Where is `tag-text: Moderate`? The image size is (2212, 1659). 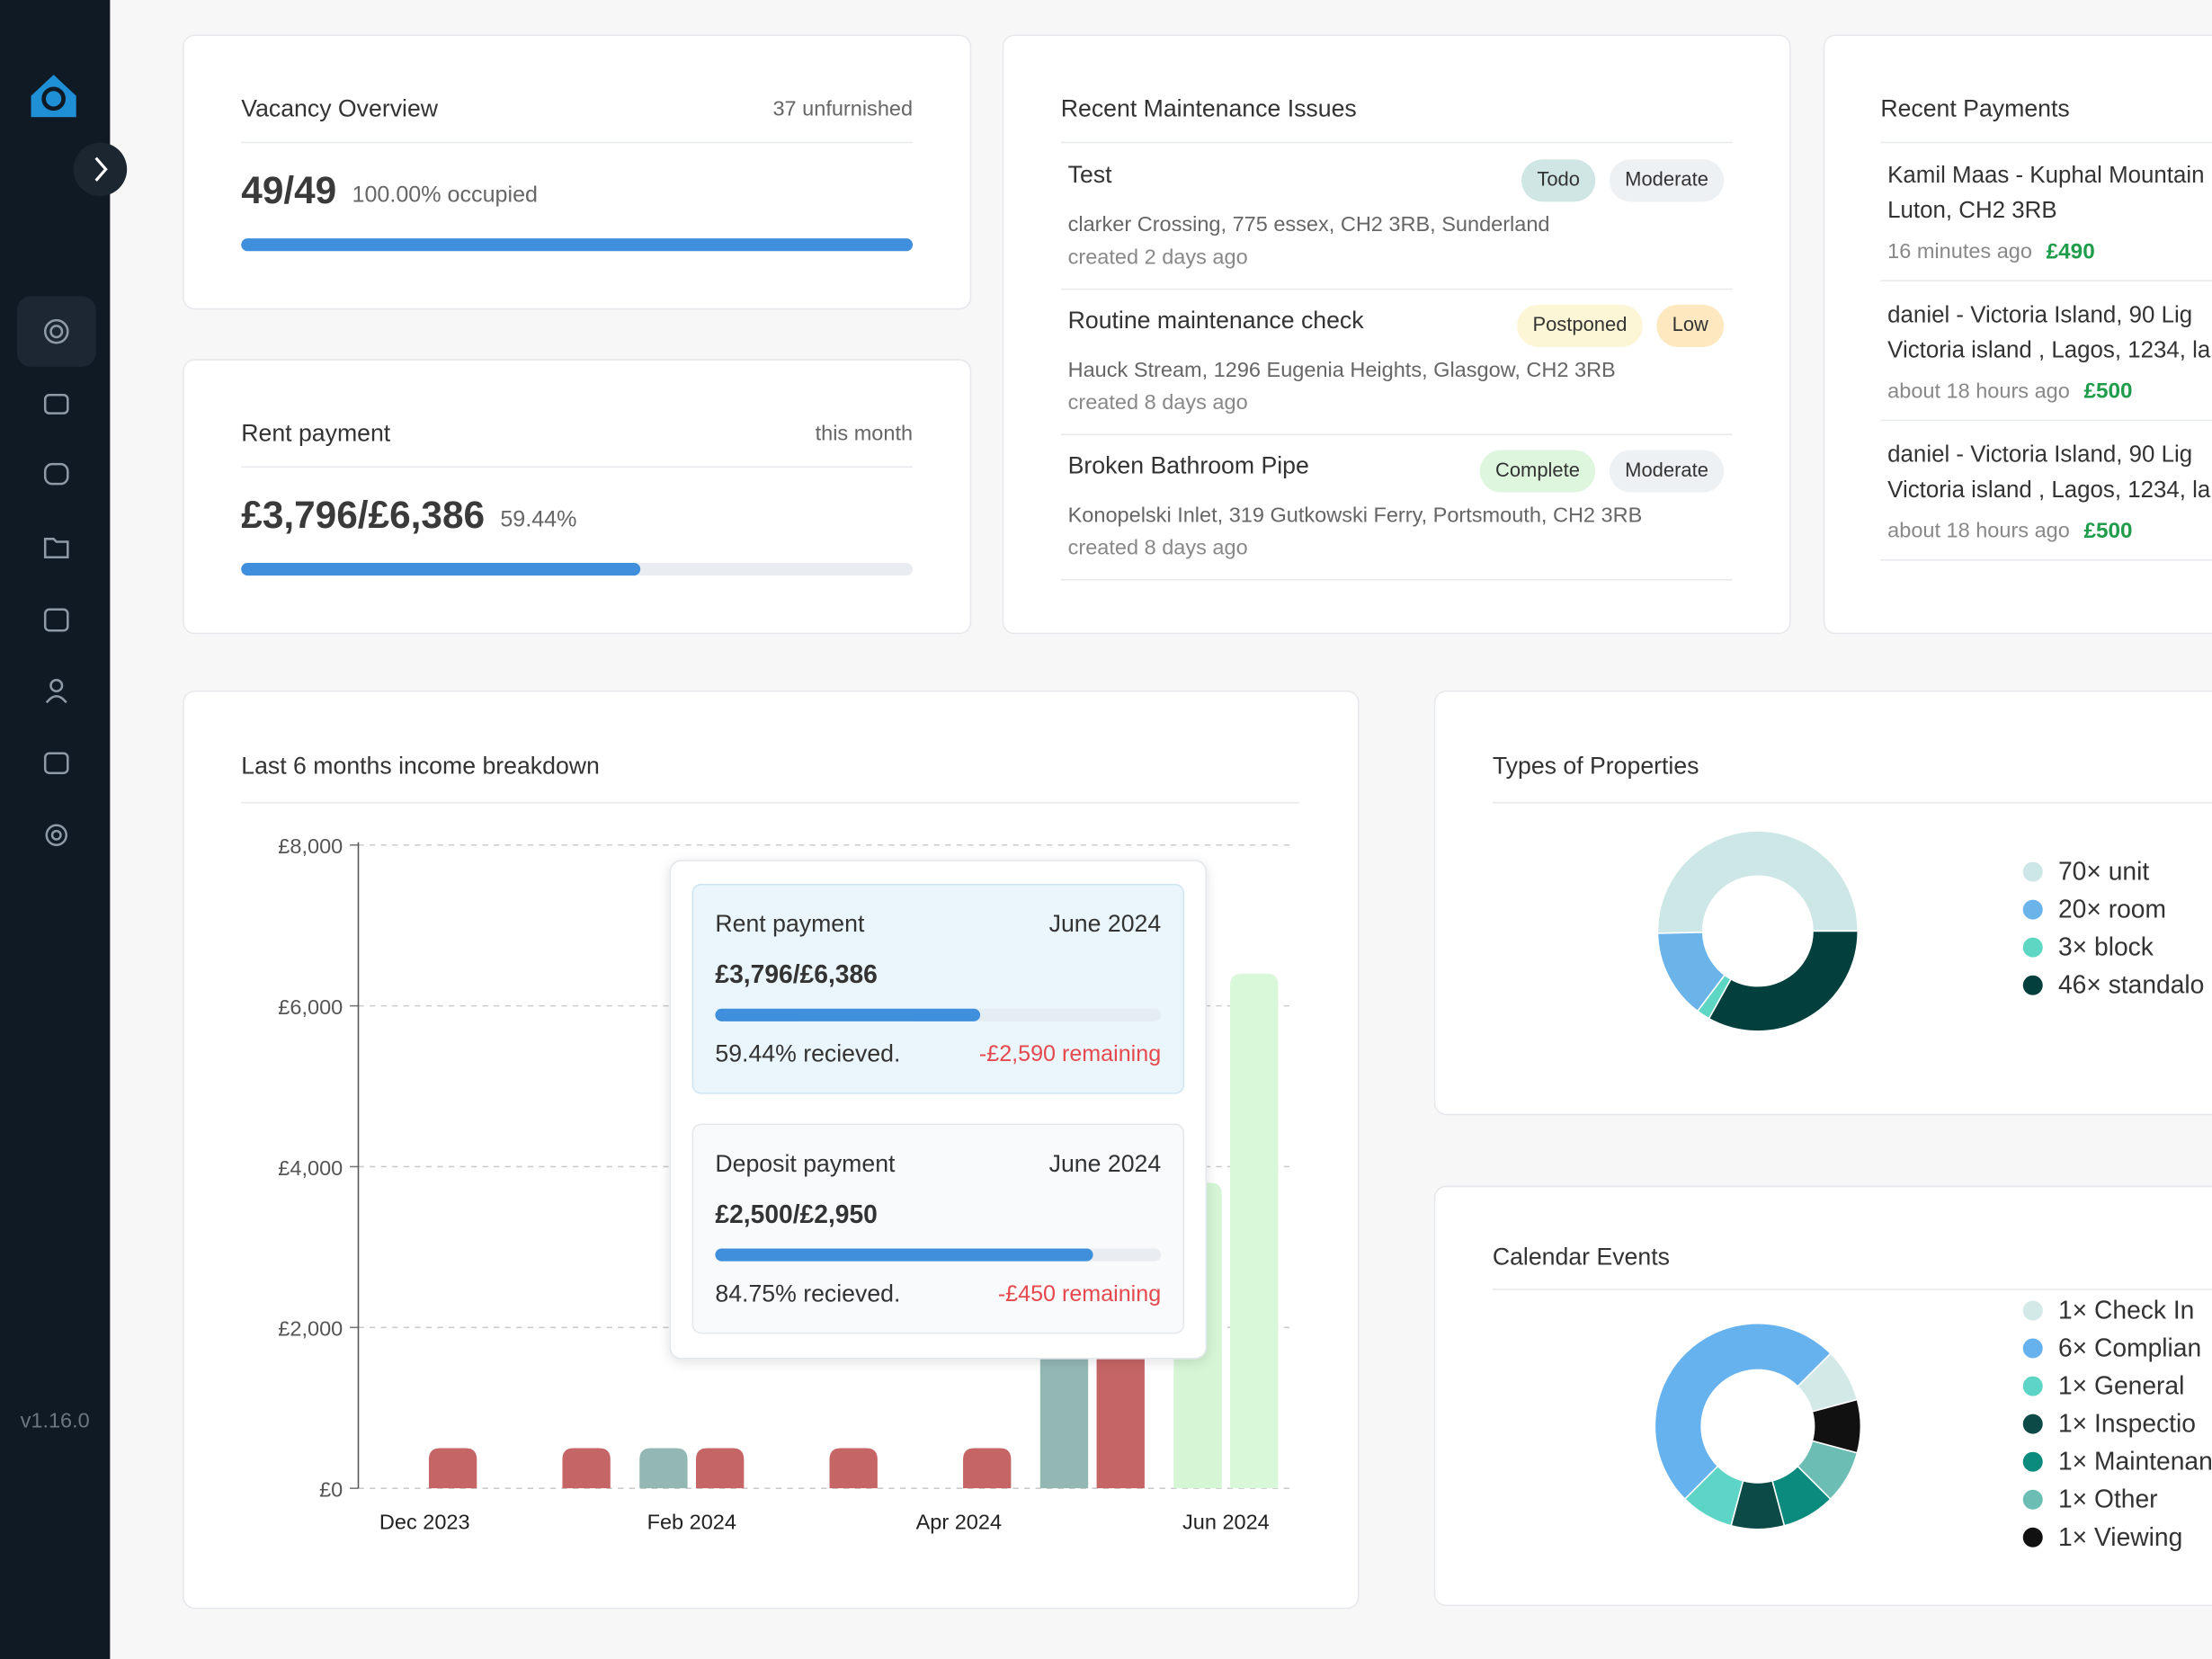 tag-text: Moderate is located at coordinates (1666, 179).